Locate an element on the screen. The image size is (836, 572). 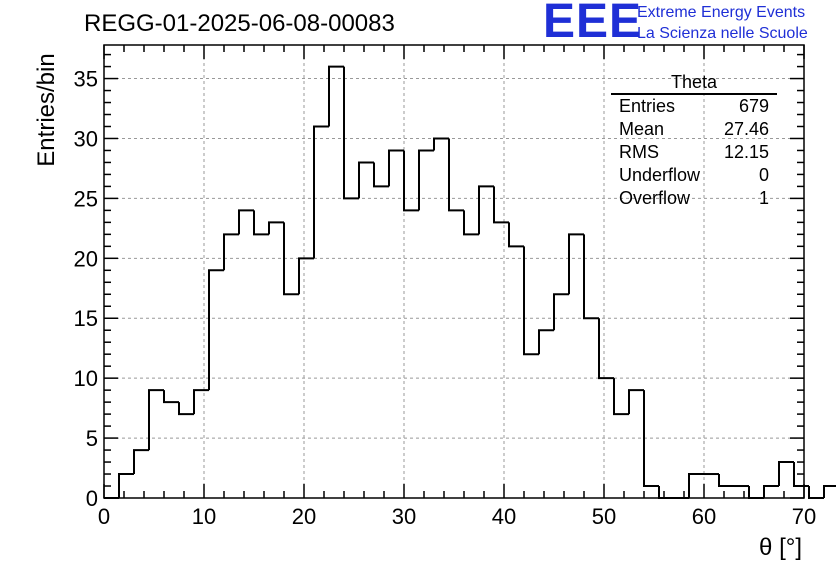
stats-value: 12.15 is located at coordinates (746, 152).